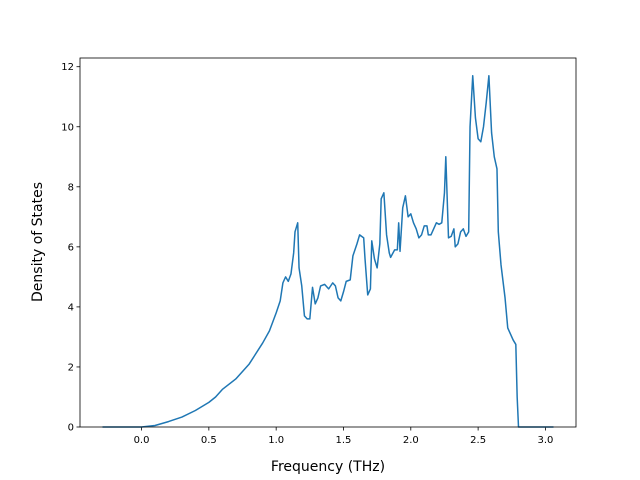  I want to click on y-tick-label: 4, so click(71, 307).